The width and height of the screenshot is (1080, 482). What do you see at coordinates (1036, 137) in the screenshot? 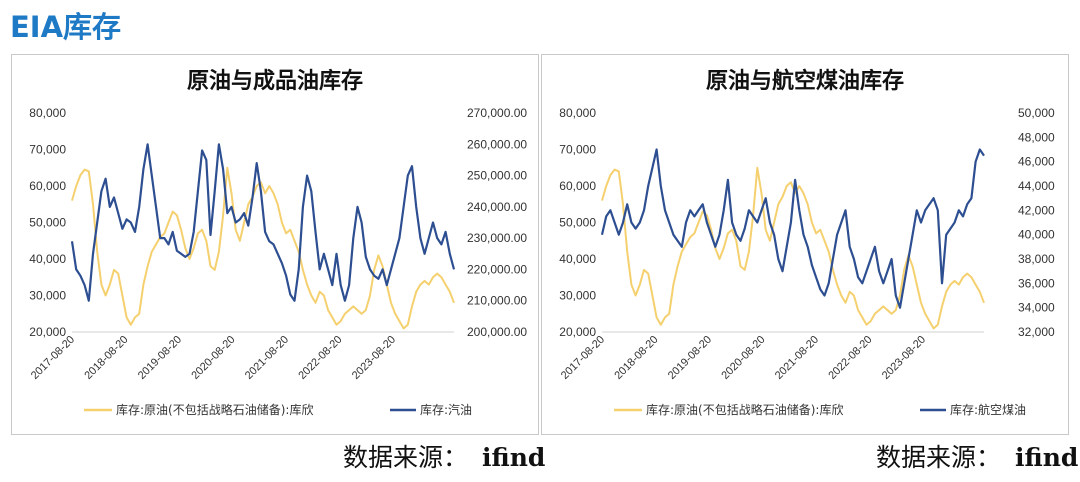
I see `y-right-tick-label: 48,000` at bounding box center [1036, 137].